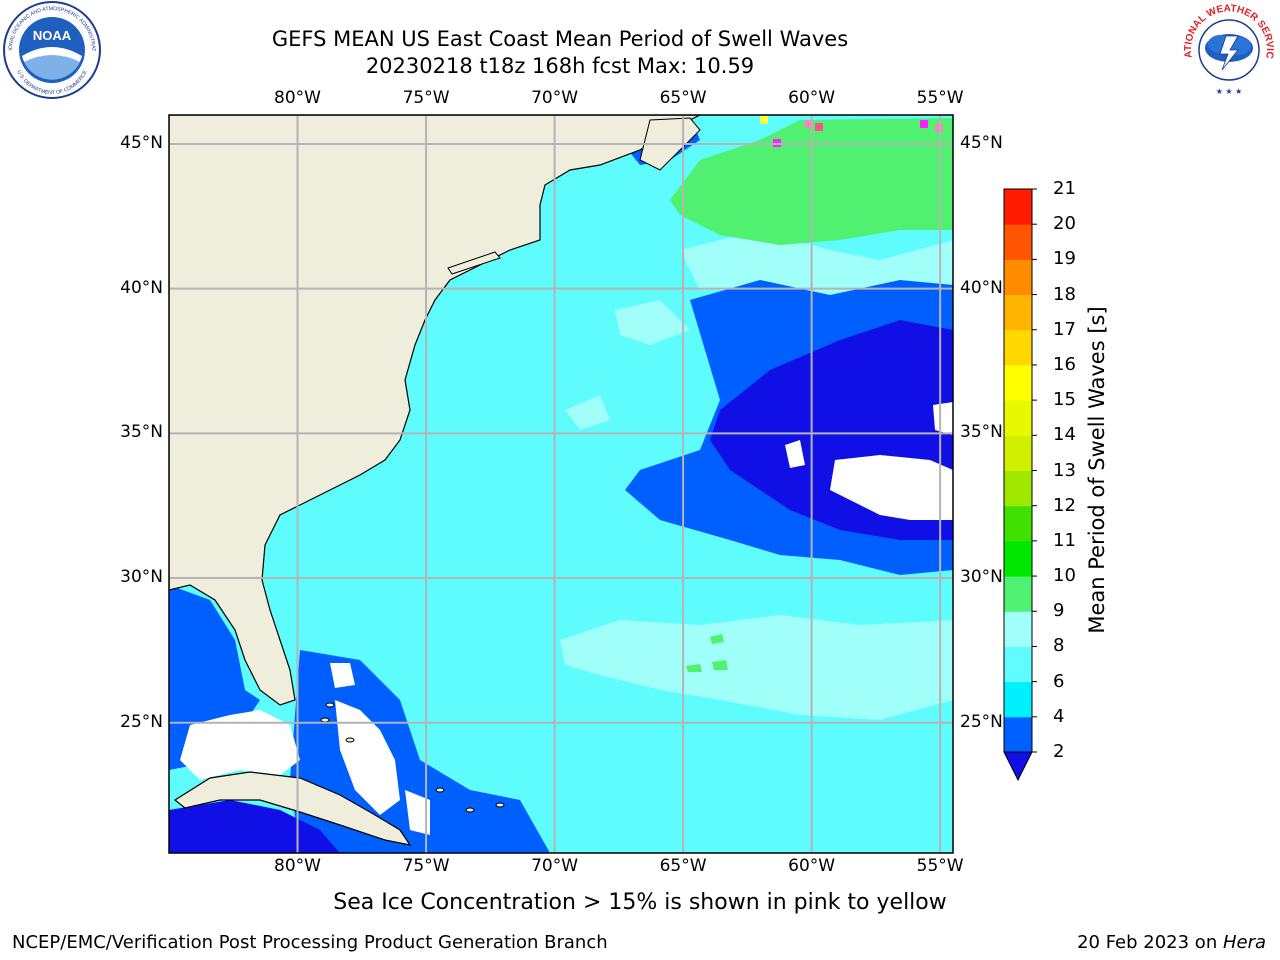 The width and height of the screenshot is (1280, 960). Describe the element at coordinates (52, 35) in the screenshot. I see `noaa-logo-text: NOAA` at that location.